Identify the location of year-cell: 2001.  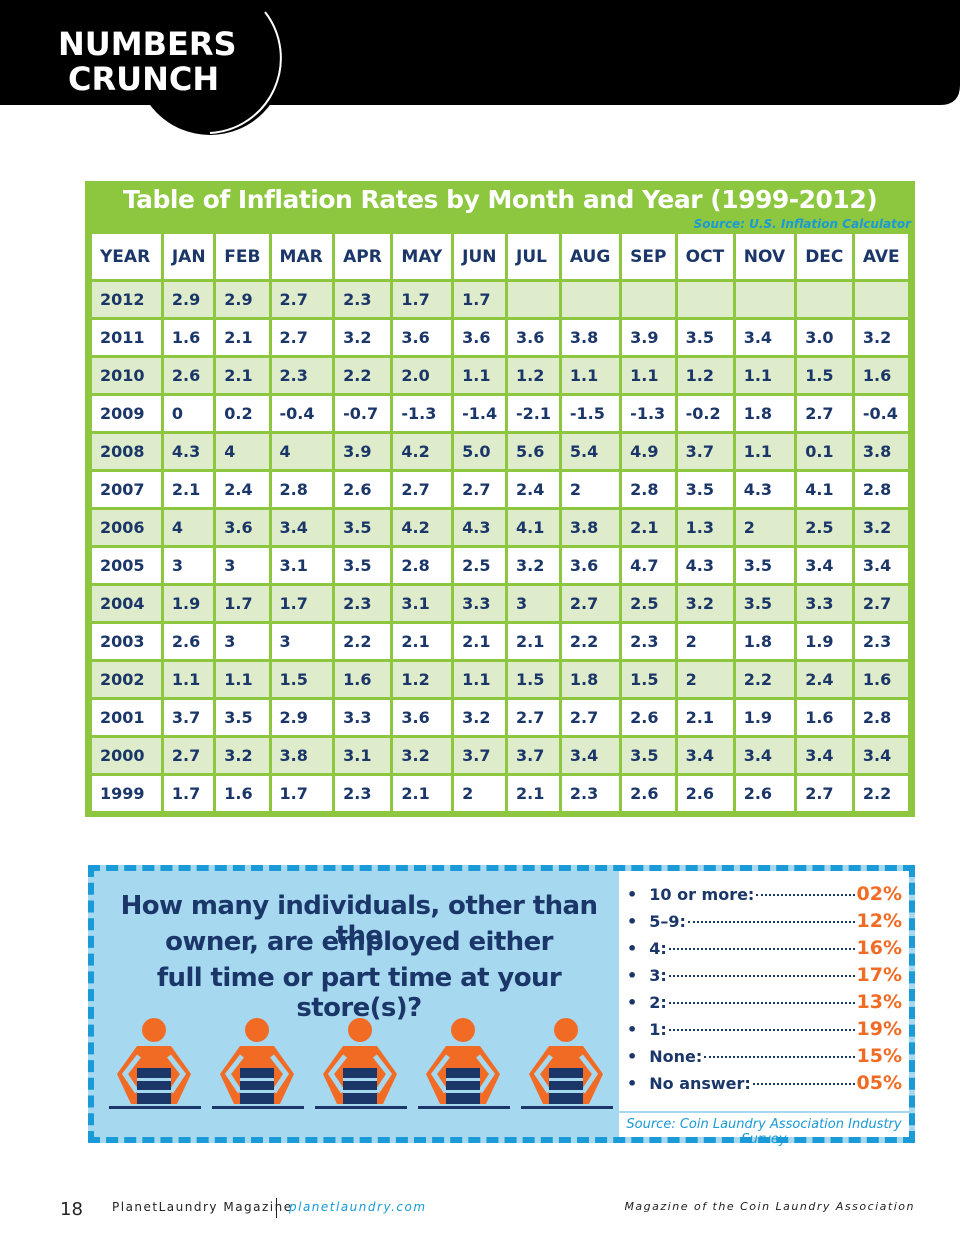
(126, 717).